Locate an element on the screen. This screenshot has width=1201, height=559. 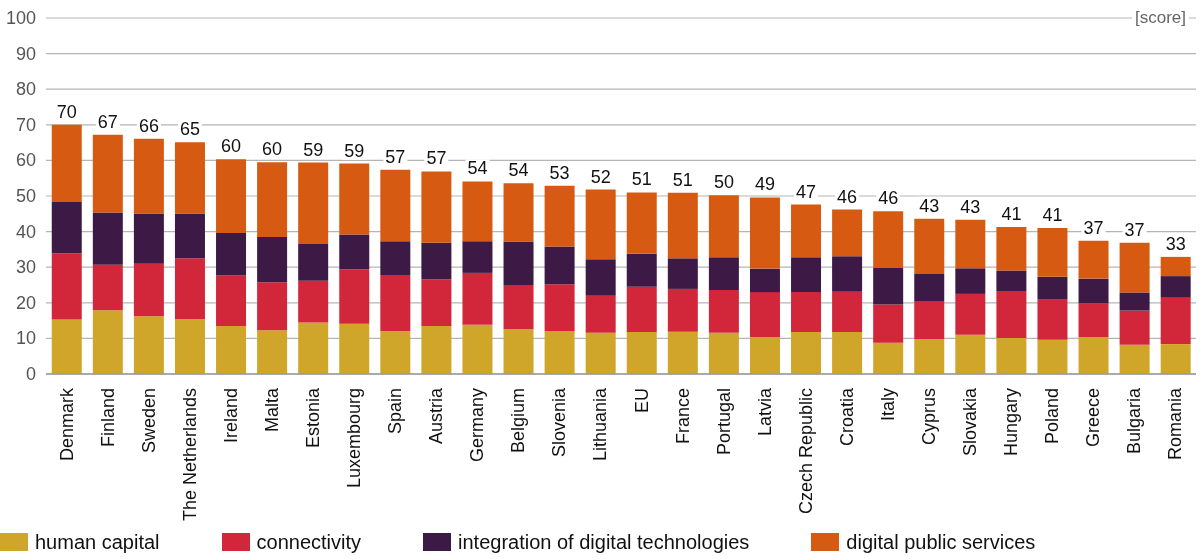
total-label: 46 is located at coordinates (888, 198).